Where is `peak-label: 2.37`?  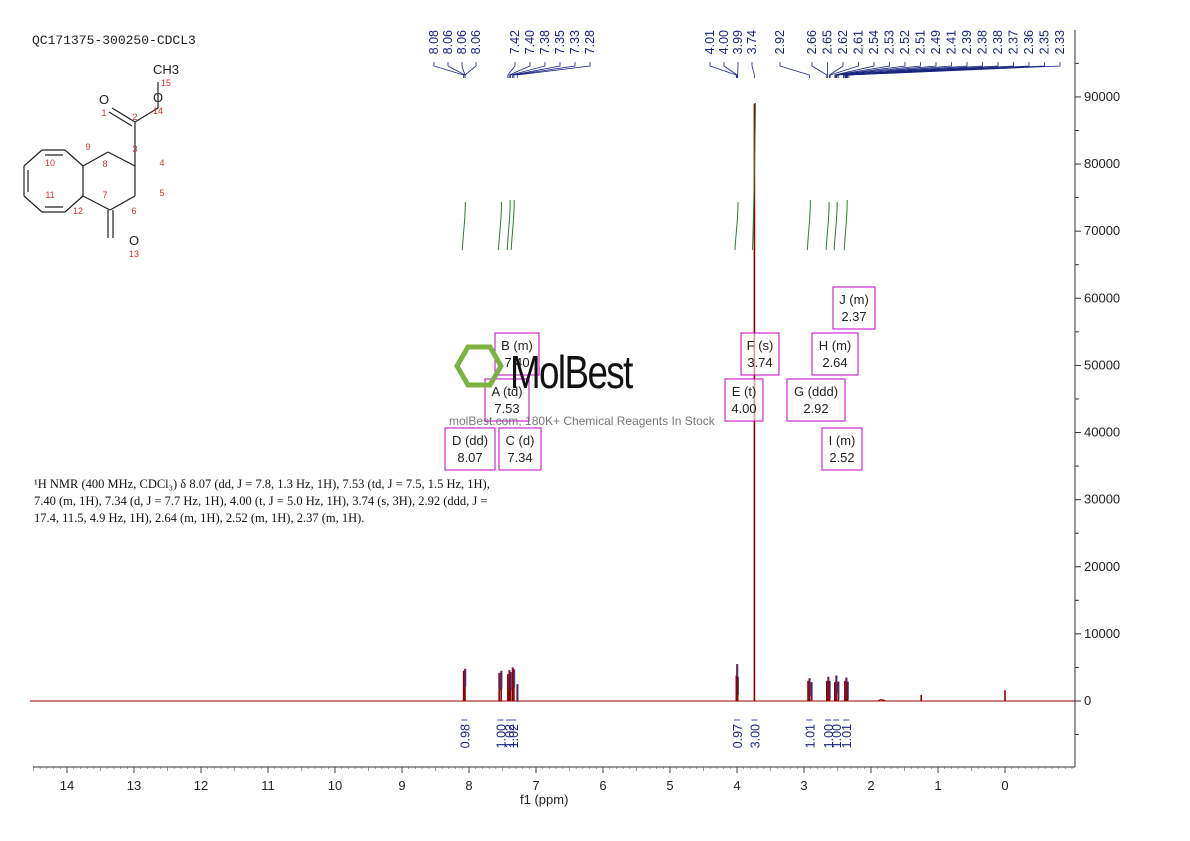
peak-label: 2.37 is located at coordinates (1014, 42).